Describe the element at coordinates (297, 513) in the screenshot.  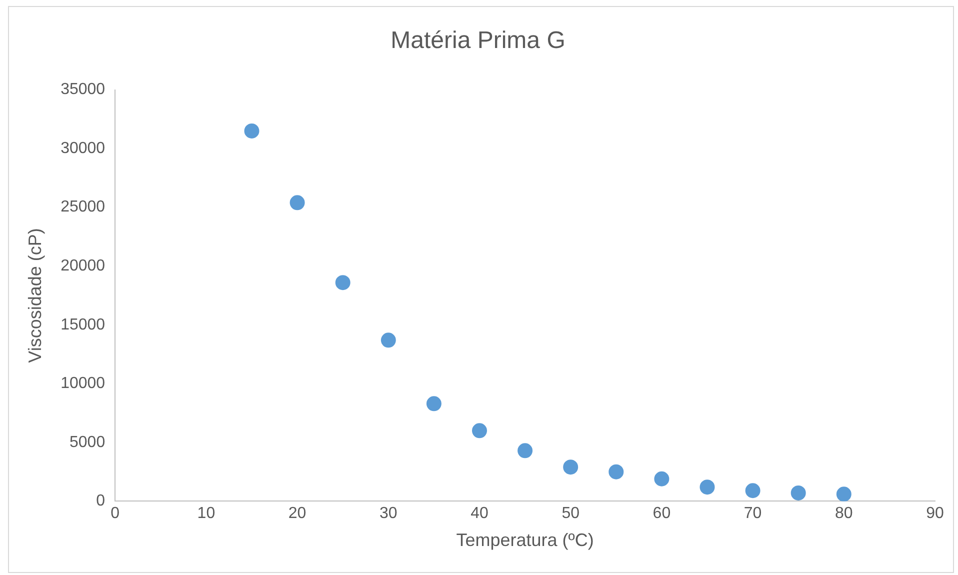
I see `x-tick-label: 20` at that location.